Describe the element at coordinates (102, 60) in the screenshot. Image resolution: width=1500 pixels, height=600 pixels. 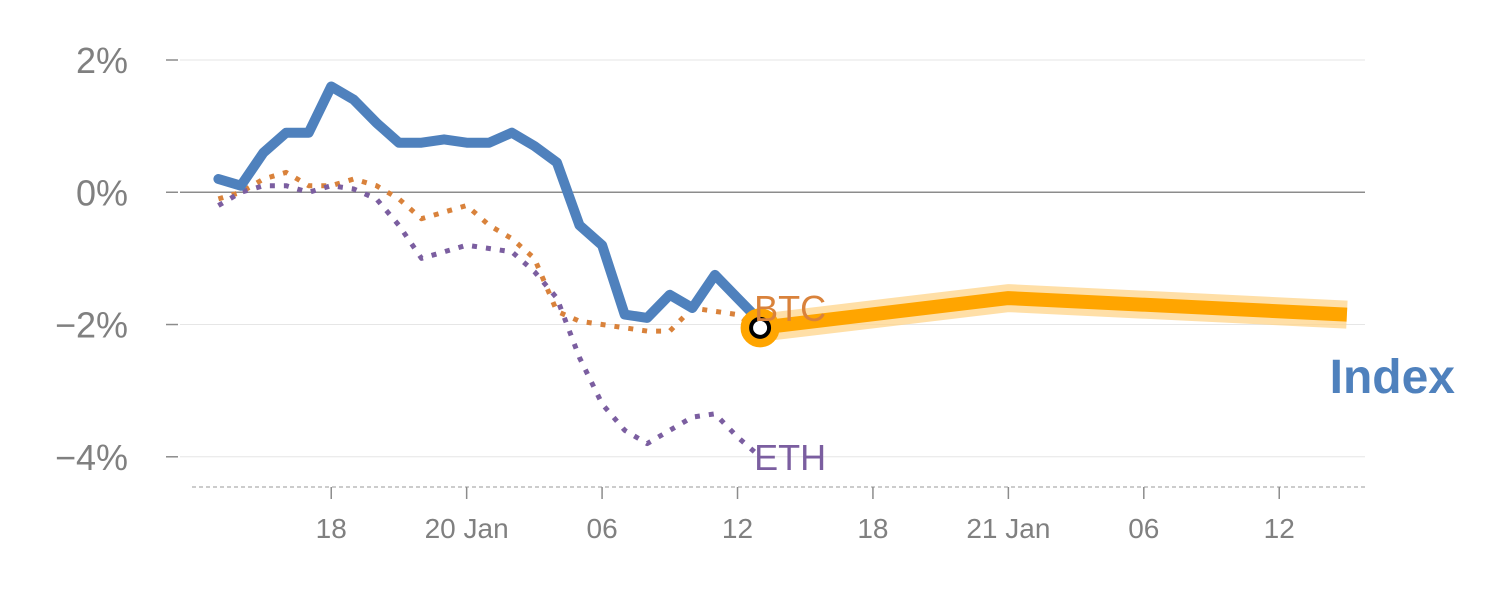
I see `y-tick-label: 2%` at that location.